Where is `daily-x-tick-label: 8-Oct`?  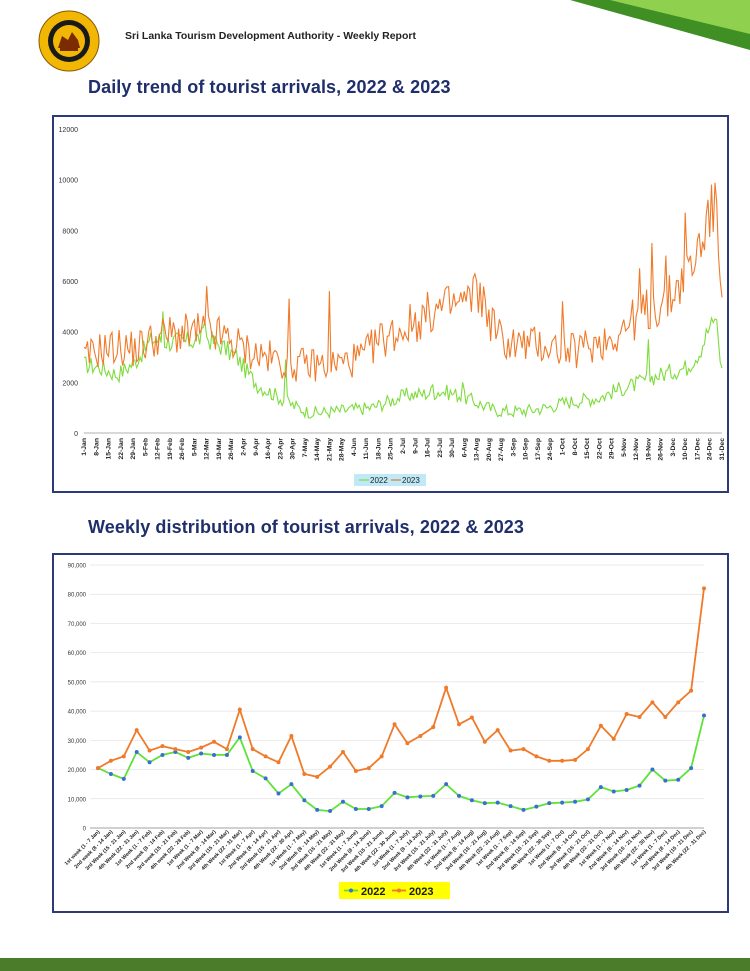
daily-x-tick-label: 8-Oct is located at coordinates (575, 446).